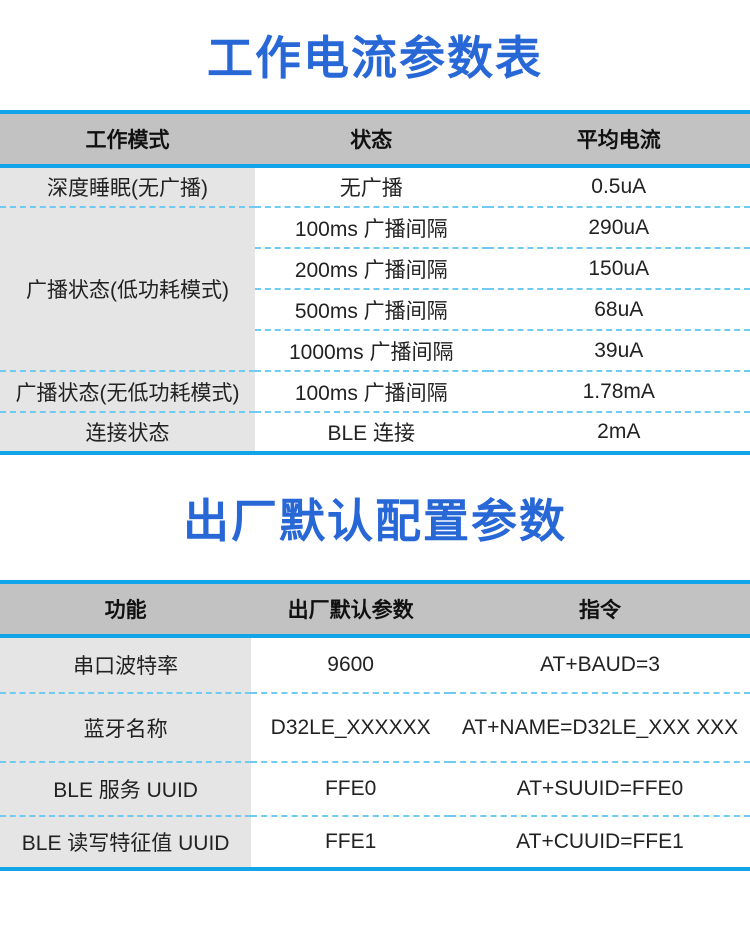  Describe the element at coordinates (127, 432) in the screenshot. I see `row-label-cell: 连接状态` at that location.